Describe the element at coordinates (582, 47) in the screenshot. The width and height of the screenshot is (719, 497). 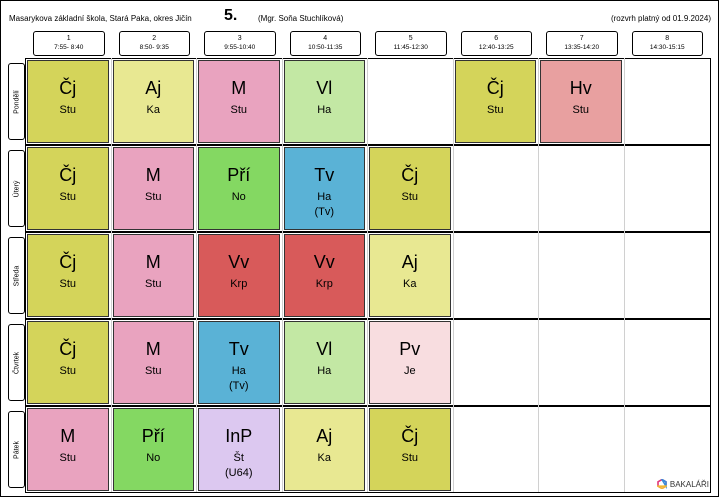
I see `period-time: 13:35-14:20` at that location.